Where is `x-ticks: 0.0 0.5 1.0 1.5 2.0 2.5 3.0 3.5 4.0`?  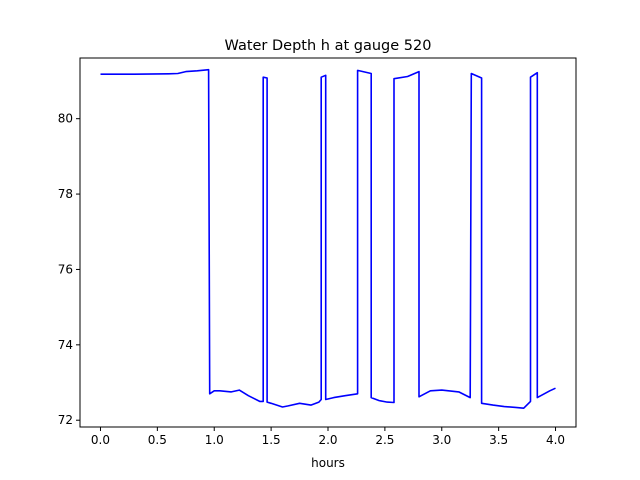
x-ticks: 0.0 0.5 1.0 1.5 2.0 2.5 3.0 3.5 4.0 is located at coordinates (328, 437).